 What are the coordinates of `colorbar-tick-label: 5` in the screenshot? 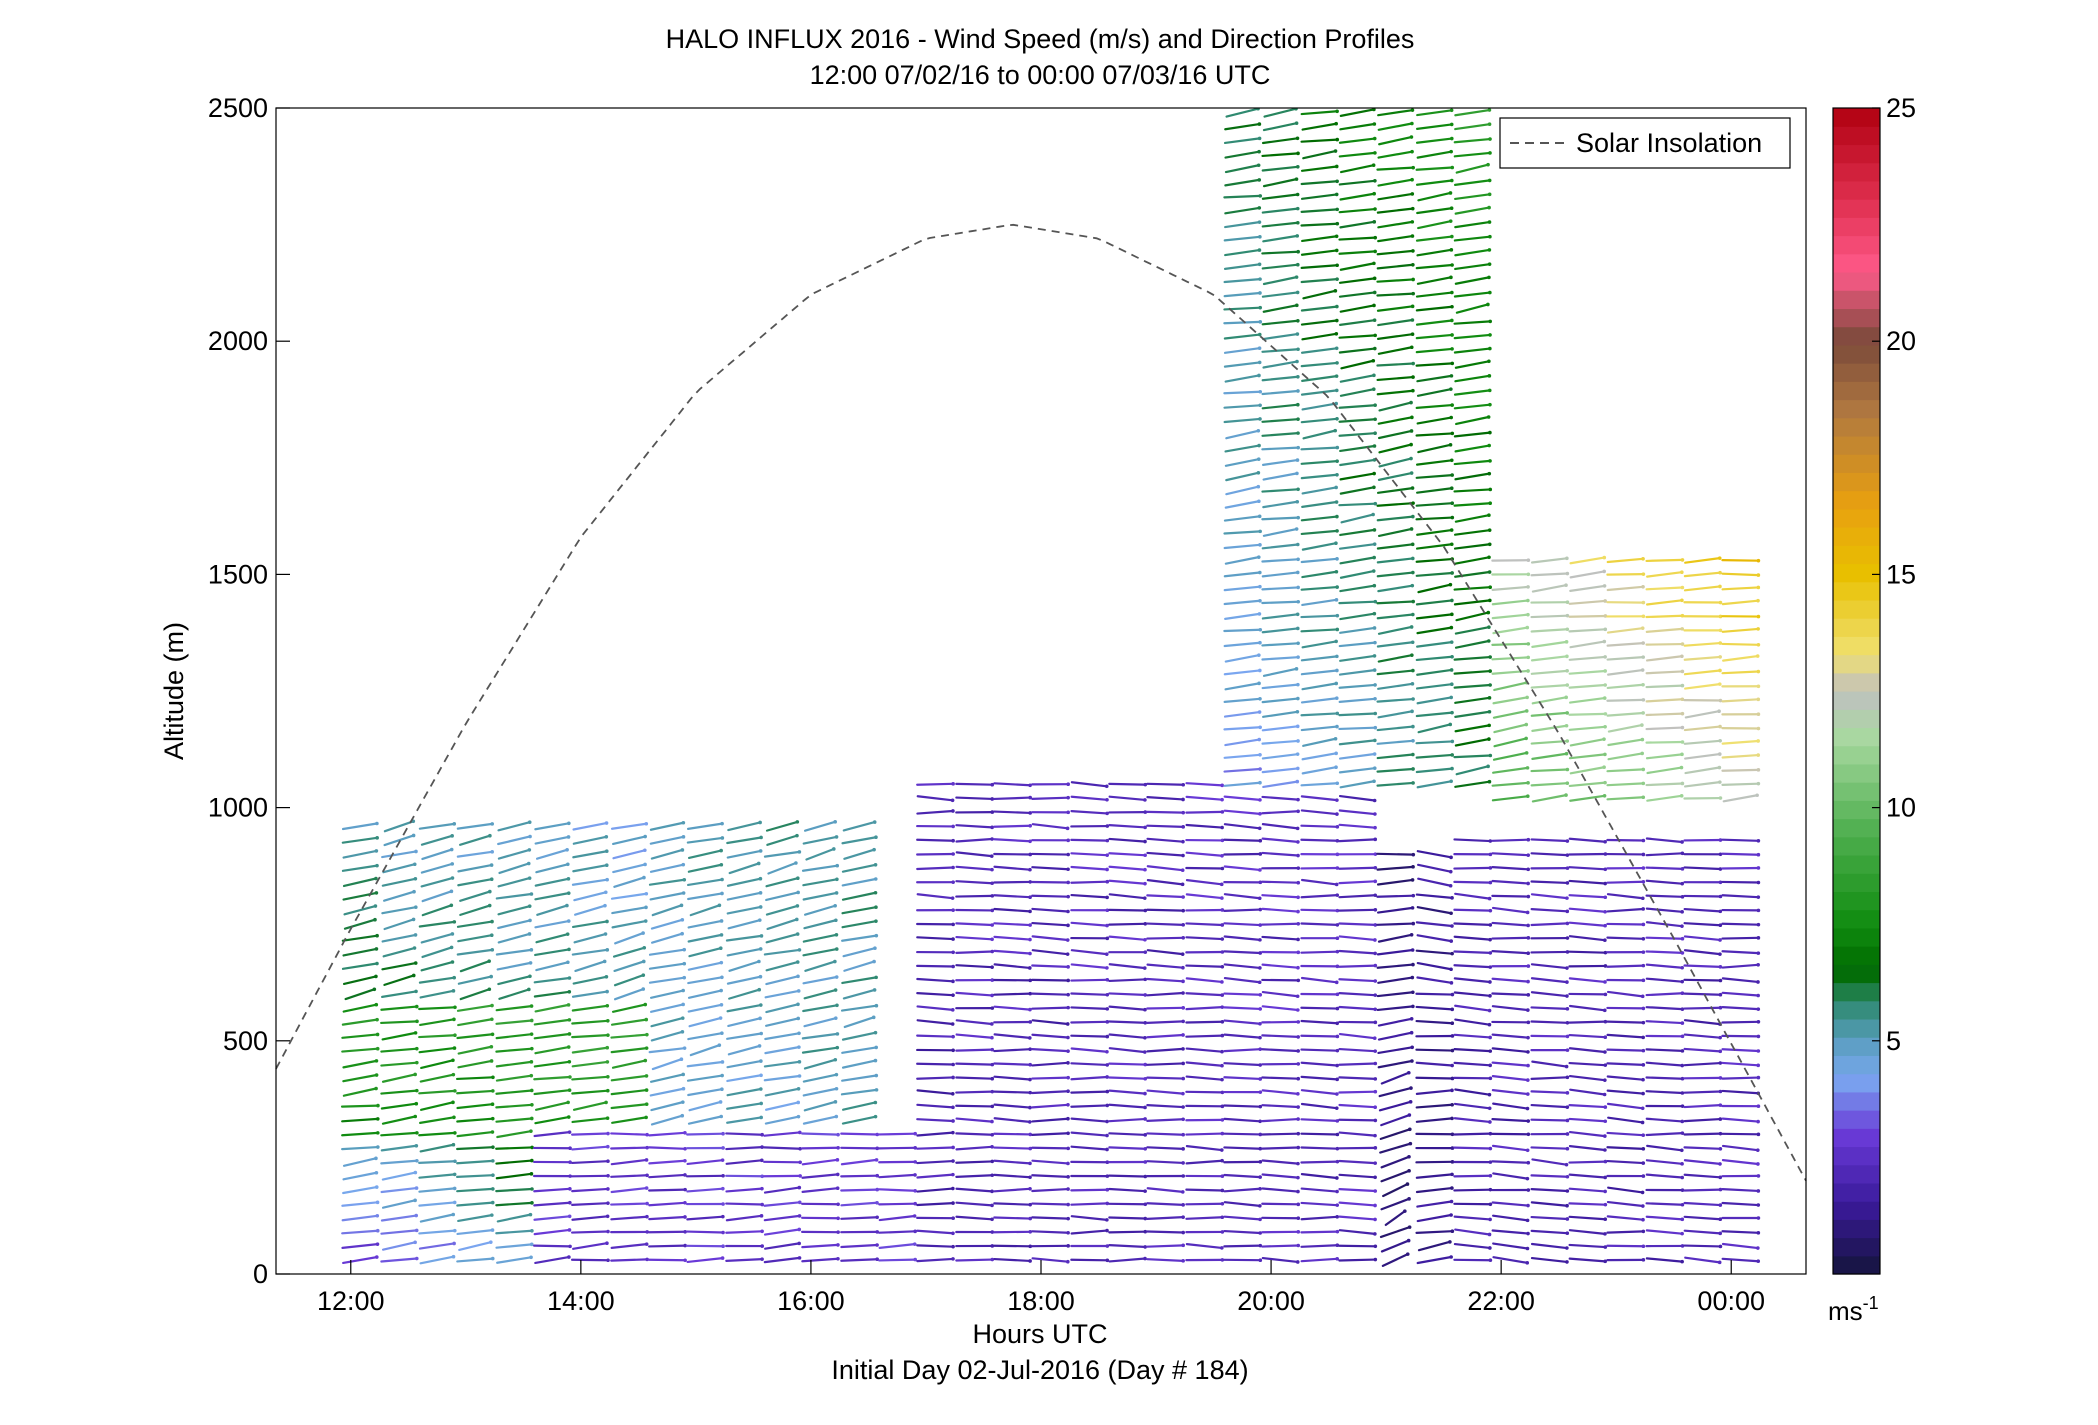 It's located at (1893, 1041).